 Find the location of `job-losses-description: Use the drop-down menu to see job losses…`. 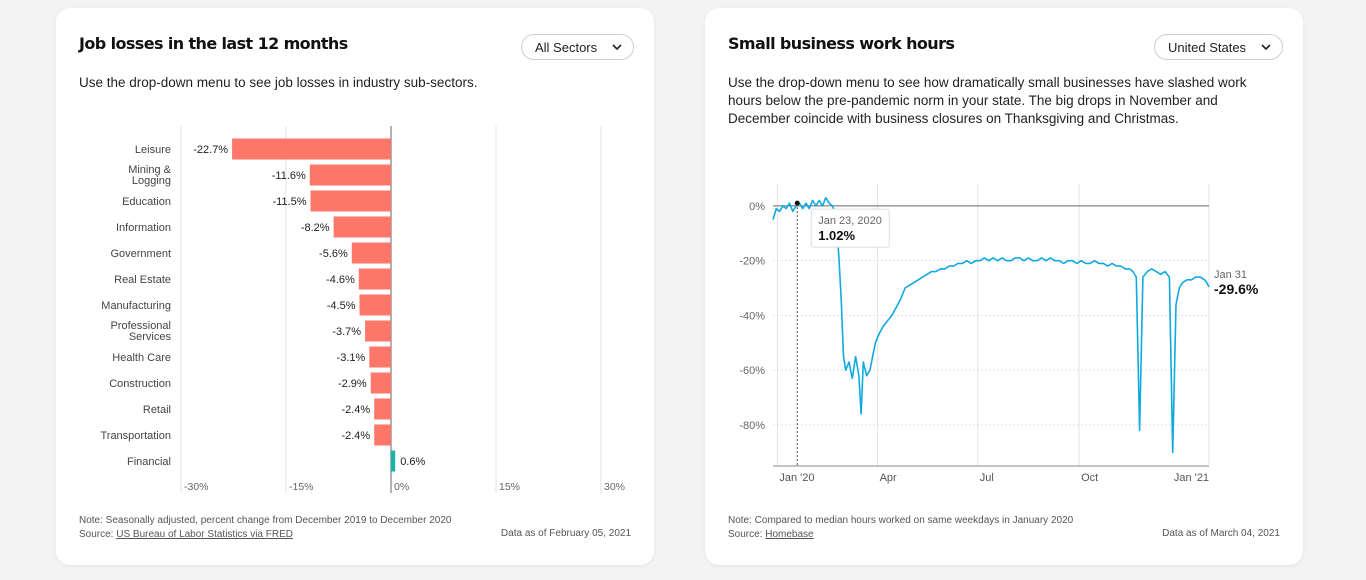

job-losses-description: Use the drop-down menu to see job losses… is located at coordinates (278, 82).